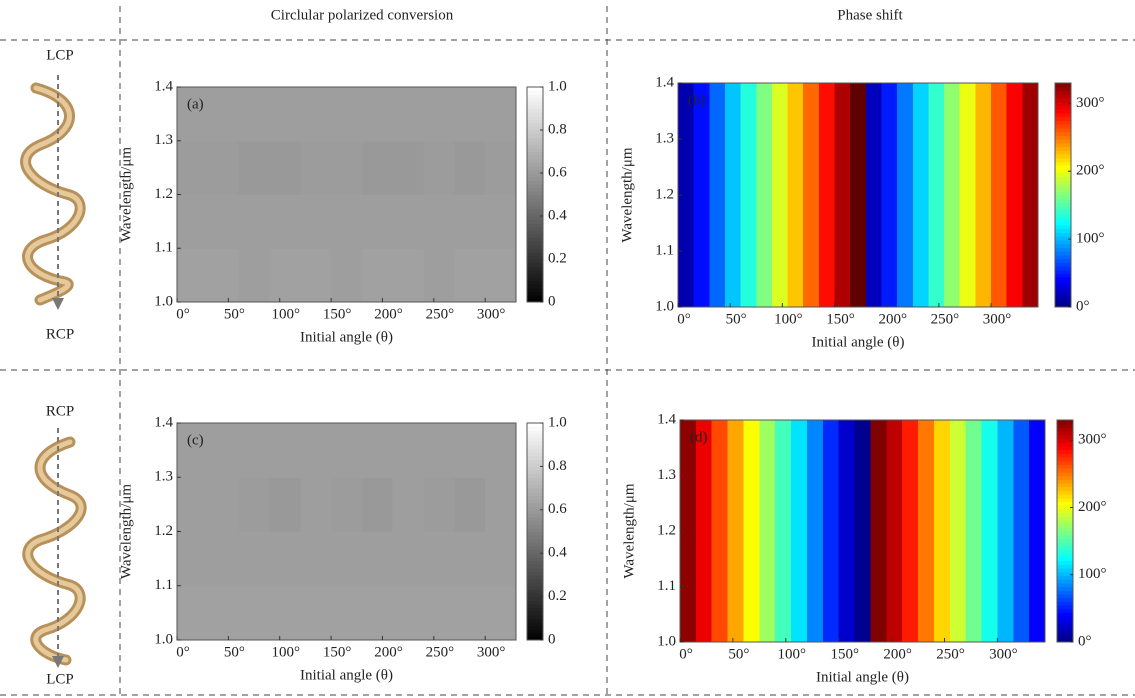 The width and height of the screenshot is (1135, 698). I want to click on x-tick-label: 50°, so click(234, 314).